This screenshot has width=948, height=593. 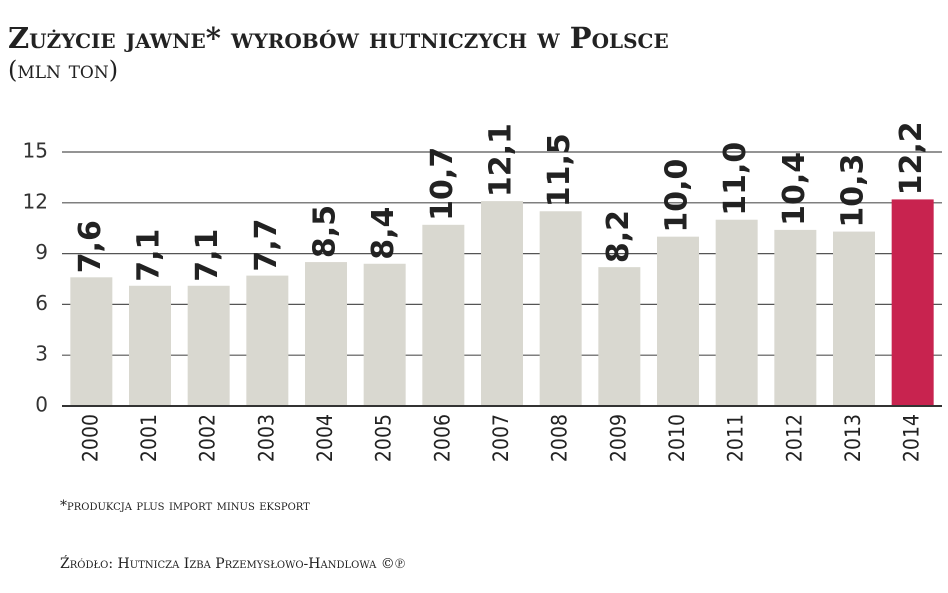 I want to click on x-tick-label: 2008, so click(x=560, y=438).